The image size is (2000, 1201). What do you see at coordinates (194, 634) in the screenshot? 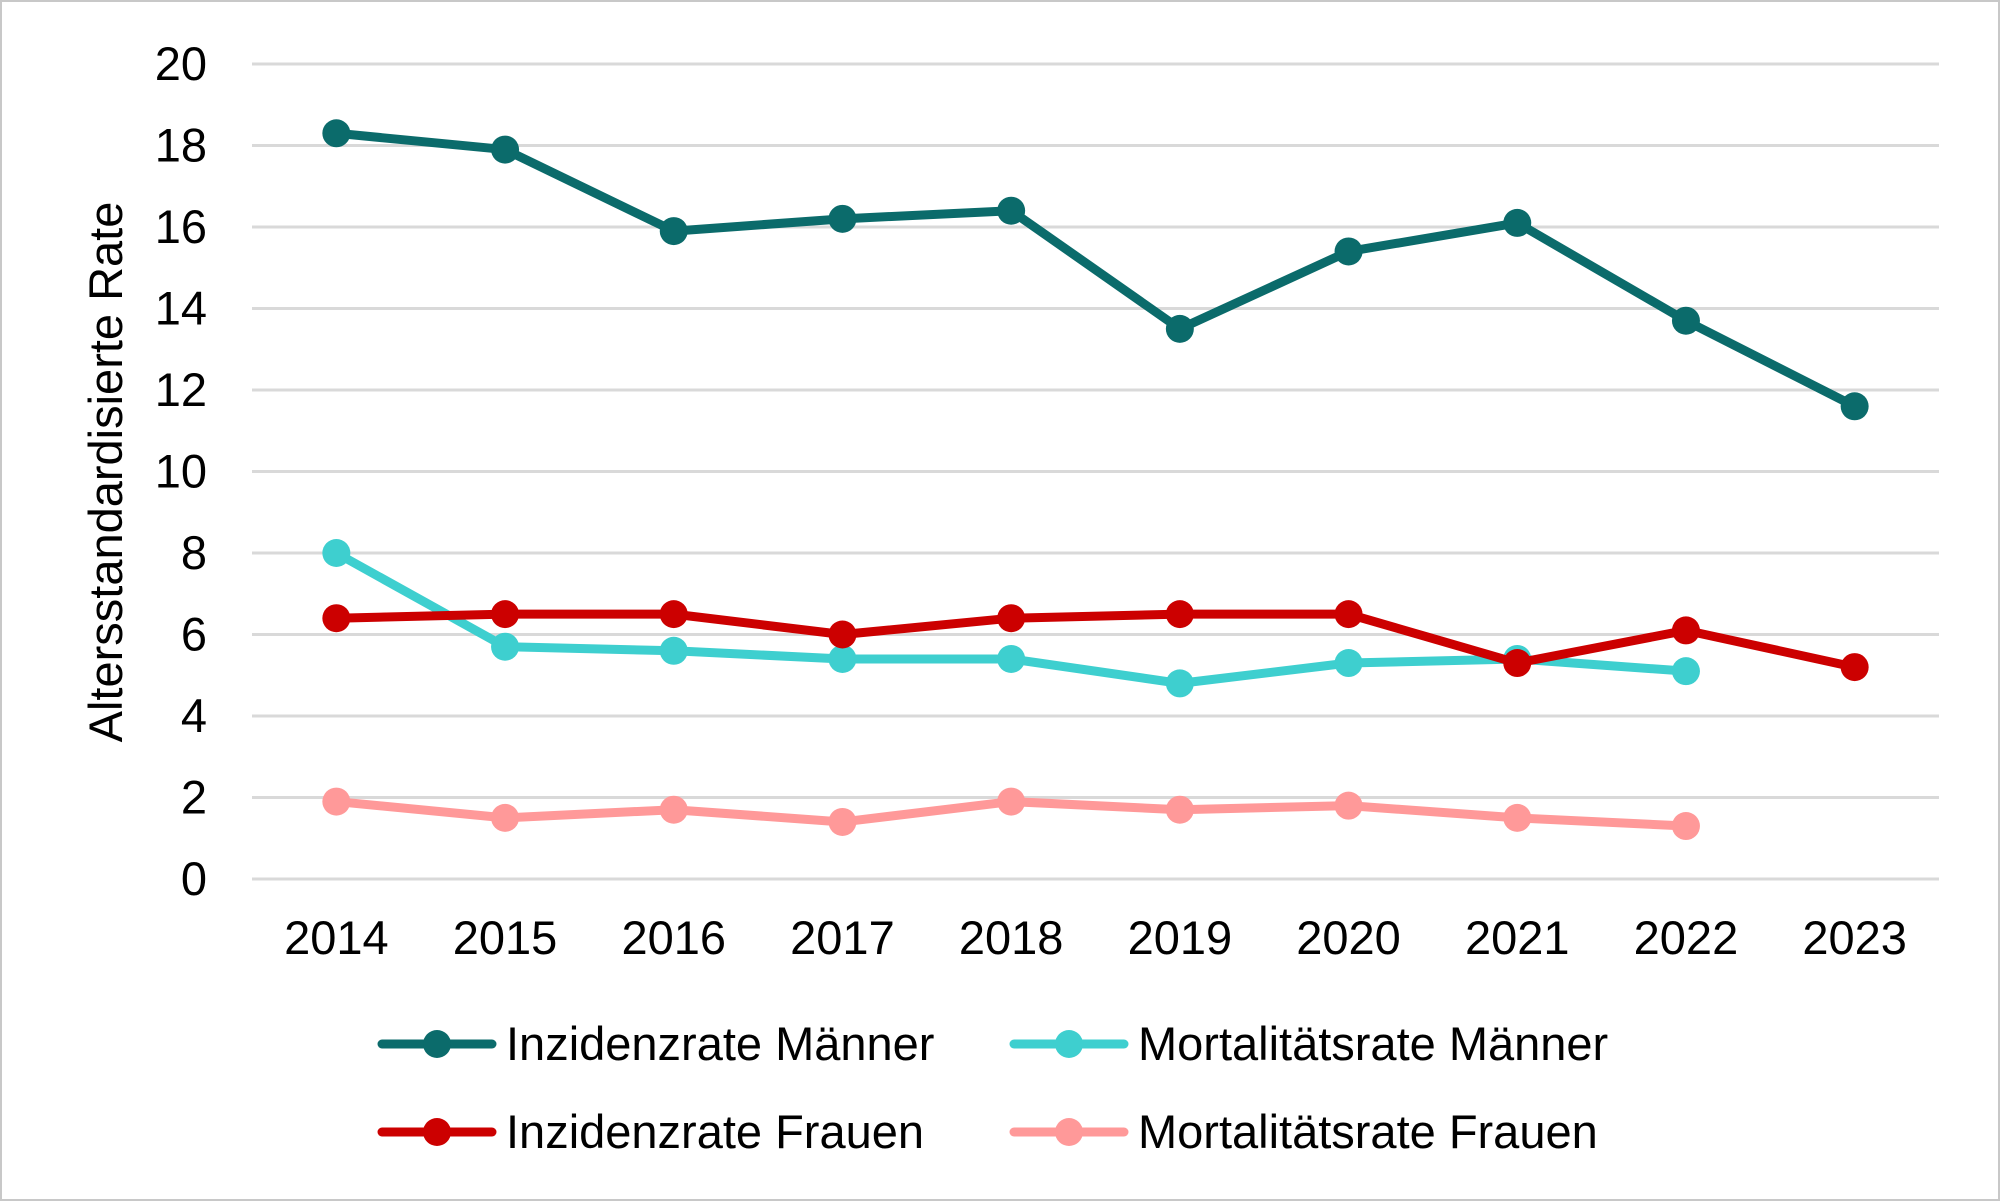
I see `y-tick-label: 6` at bounding box center [194, 634].